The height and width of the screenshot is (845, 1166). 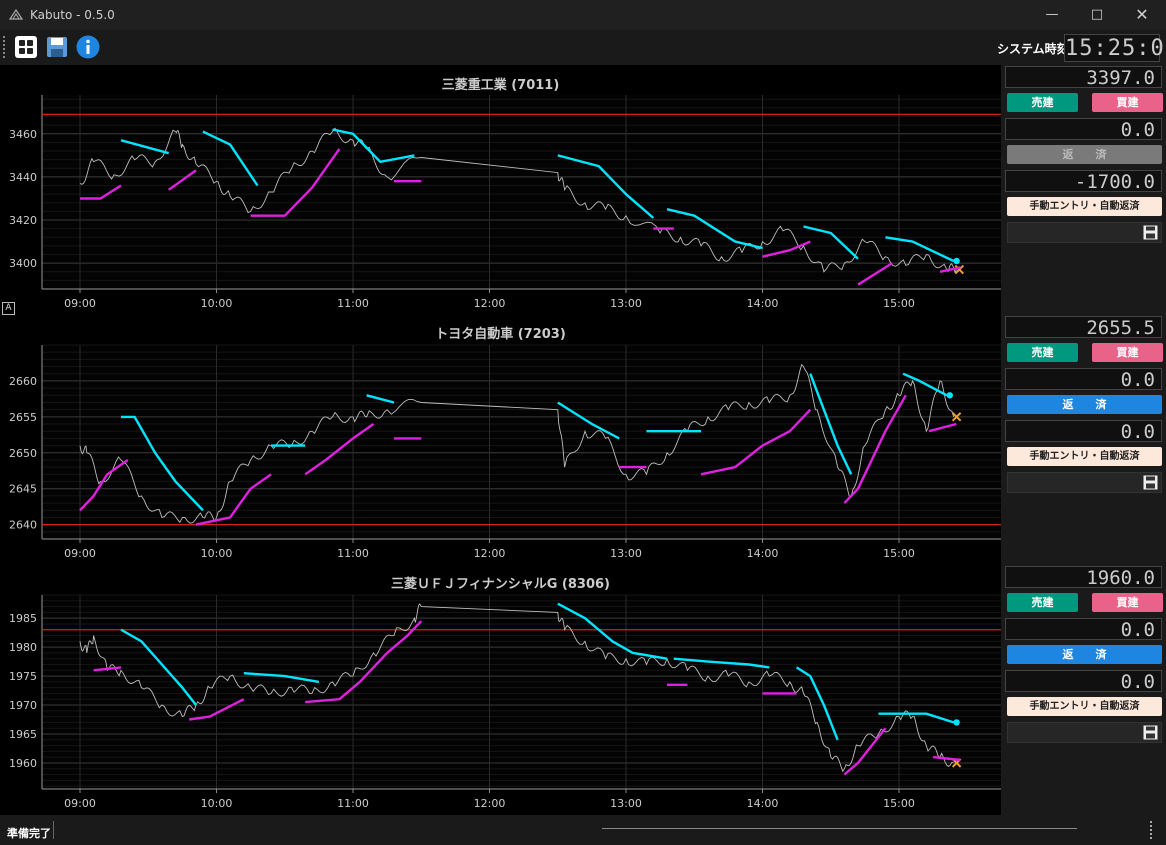 What do you see at coordinates (23, 525) in the screenshot?
I see `y-tick-label: 2640` at bounding box center [23, 525].